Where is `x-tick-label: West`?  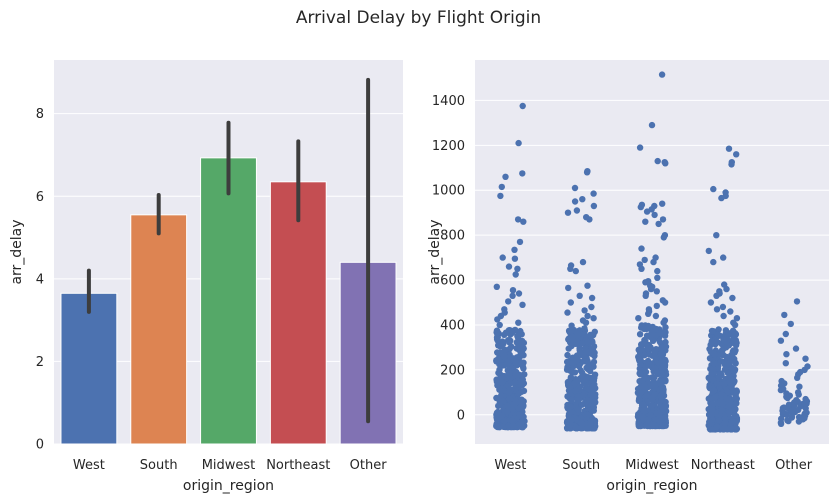
x-tick-label: West is located at coordinates (89, 465).